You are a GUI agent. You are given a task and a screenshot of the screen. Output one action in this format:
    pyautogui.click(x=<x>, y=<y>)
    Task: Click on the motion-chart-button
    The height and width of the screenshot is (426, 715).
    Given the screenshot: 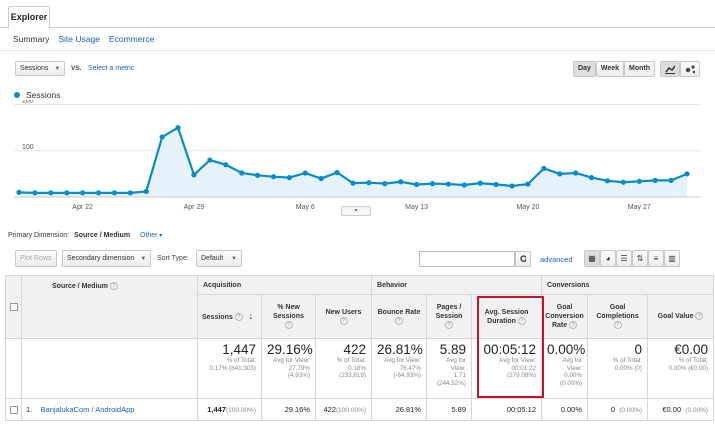 What is the action you would take?
    pyautogui.click(x=690, y=69)
    